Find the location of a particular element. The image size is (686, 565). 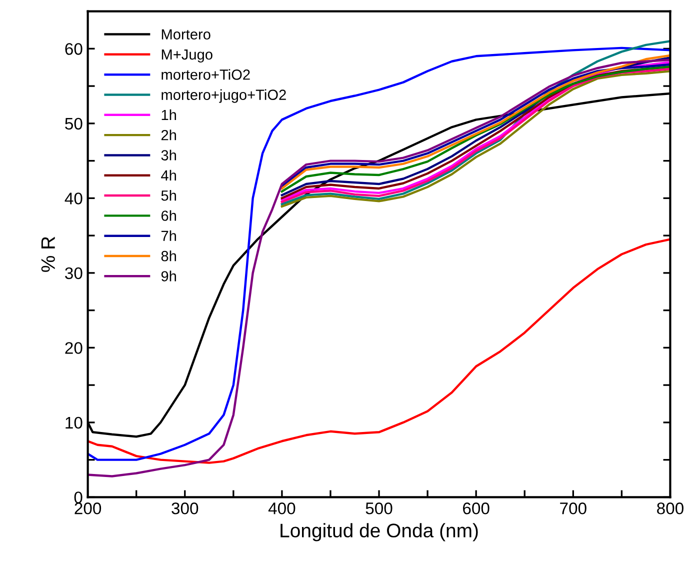

x-tick-label: 300 is located at coordinates (185, 508).